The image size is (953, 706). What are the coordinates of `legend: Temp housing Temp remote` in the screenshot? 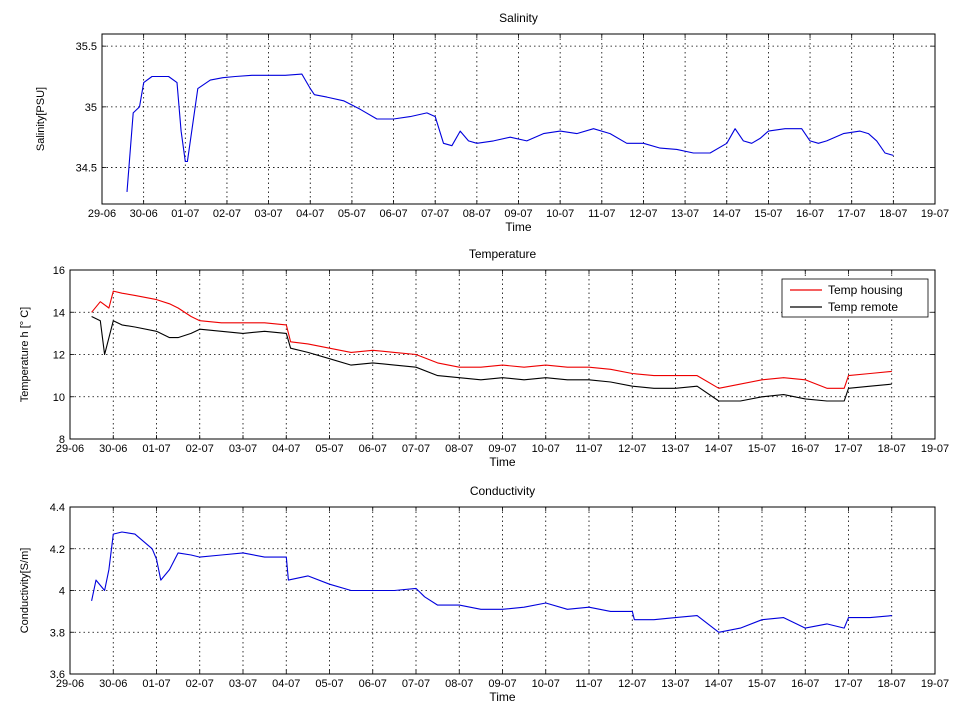 It's located at (855, 298).